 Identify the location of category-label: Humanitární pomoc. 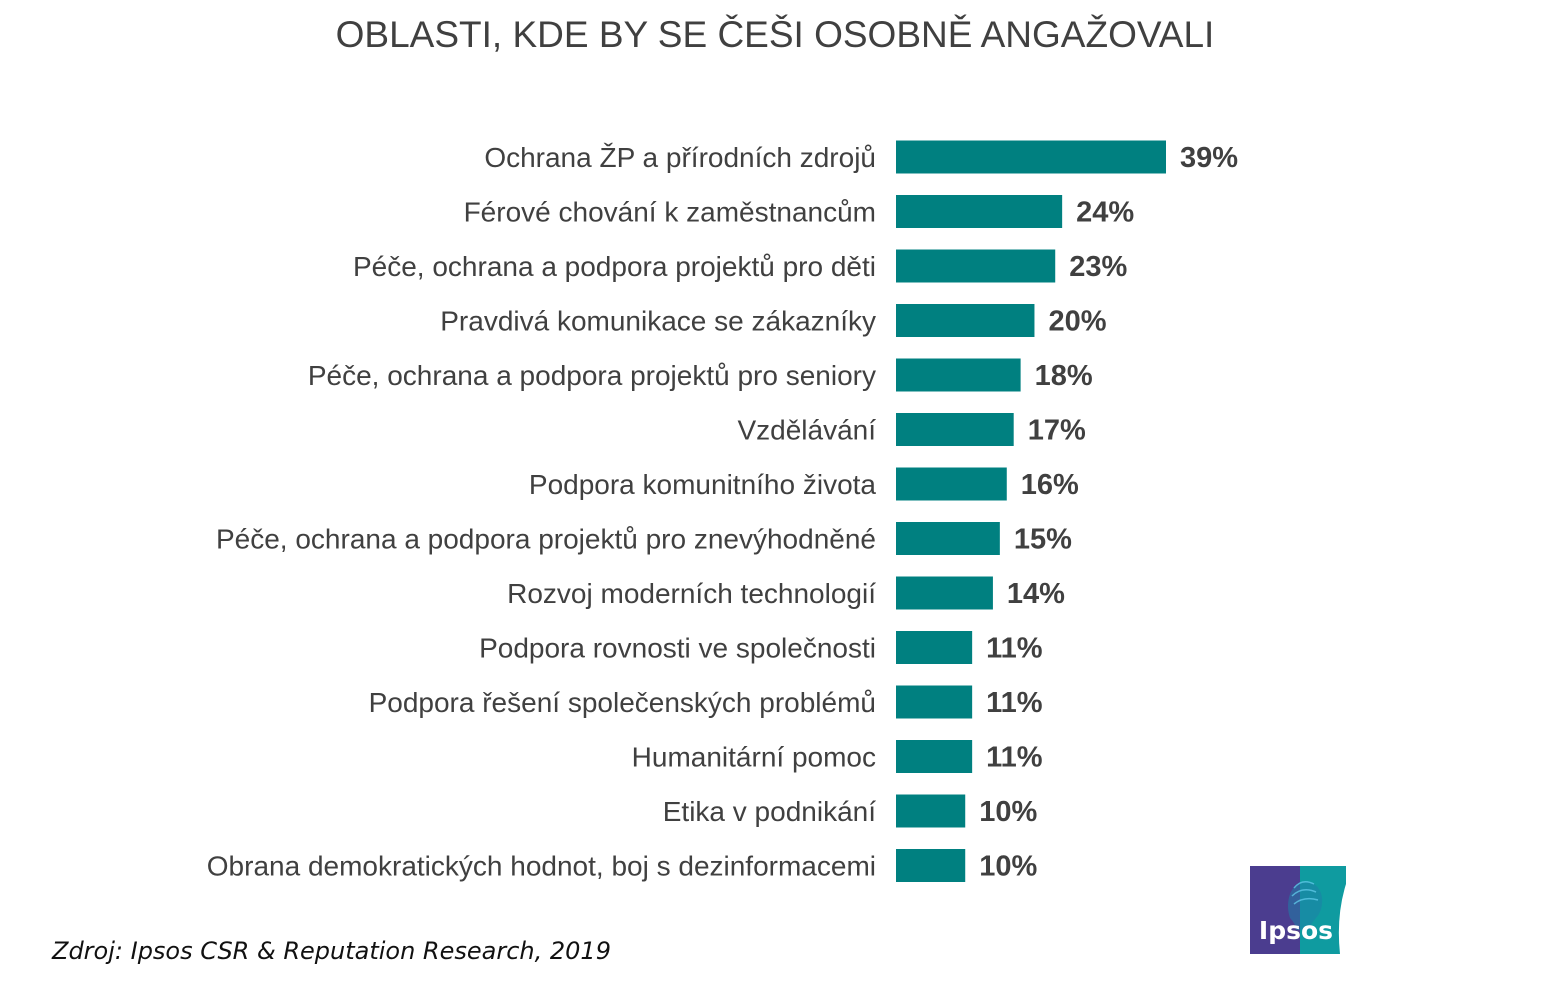
(754, 757).